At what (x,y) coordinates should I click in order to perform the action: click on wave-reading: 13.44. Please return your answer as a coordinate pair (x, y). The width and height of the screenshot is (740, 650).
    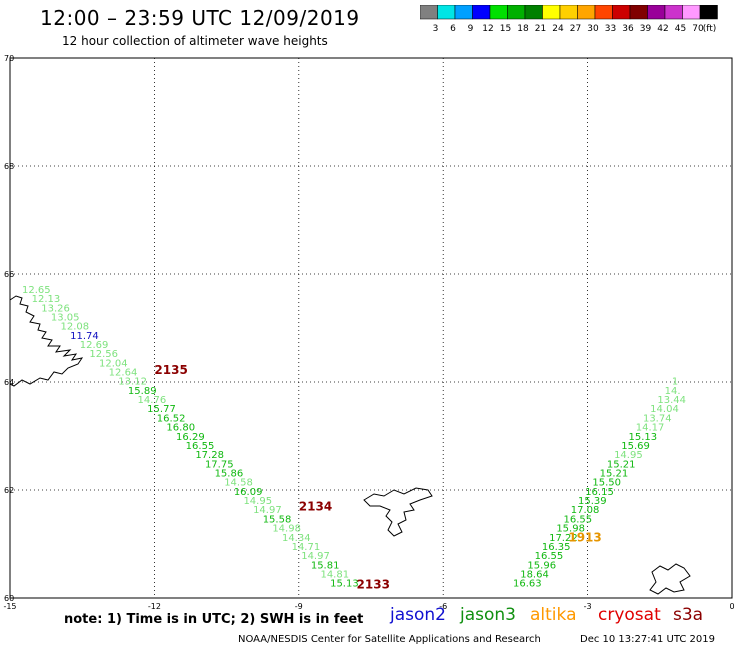
    Looking at the image, I should click on (671, 400).